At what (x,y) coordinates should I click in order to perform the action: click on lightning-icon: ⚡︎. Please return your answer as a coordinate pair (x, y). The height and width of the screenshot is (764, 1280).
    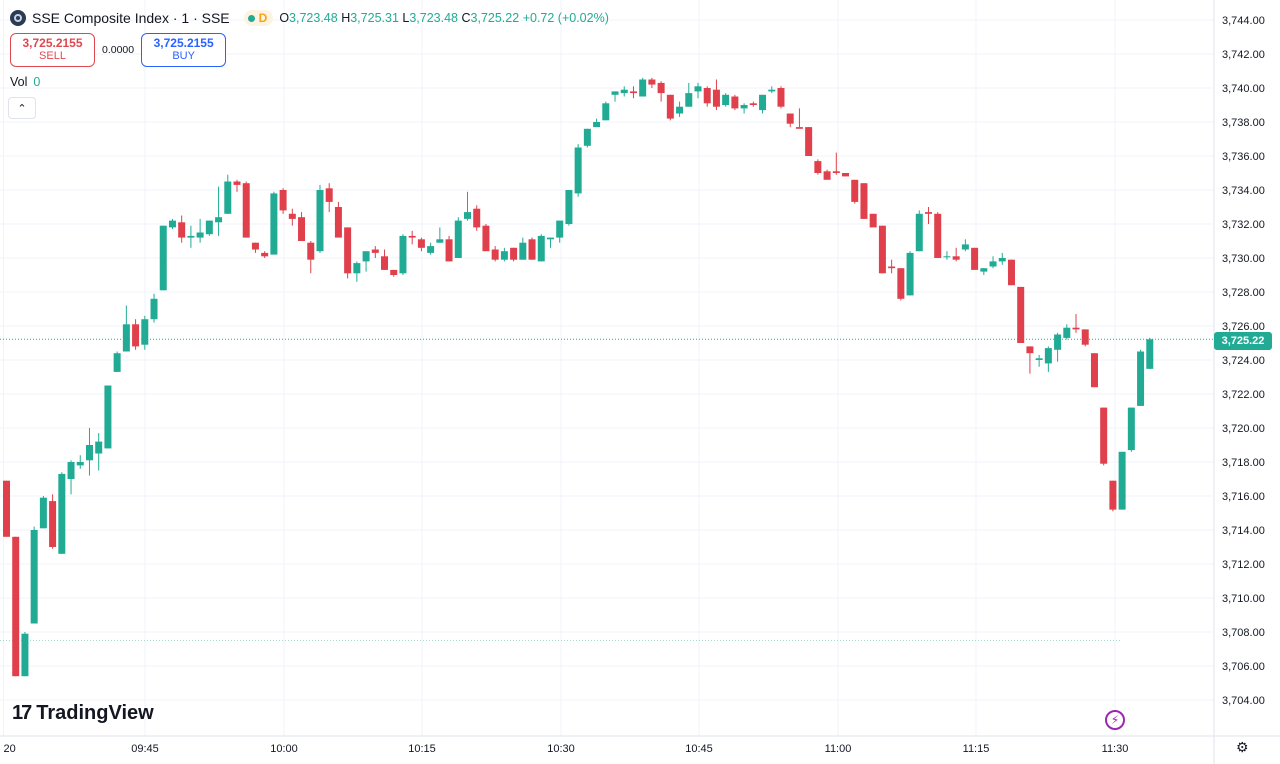
    Looking at the image, I should click on (1115, 720).